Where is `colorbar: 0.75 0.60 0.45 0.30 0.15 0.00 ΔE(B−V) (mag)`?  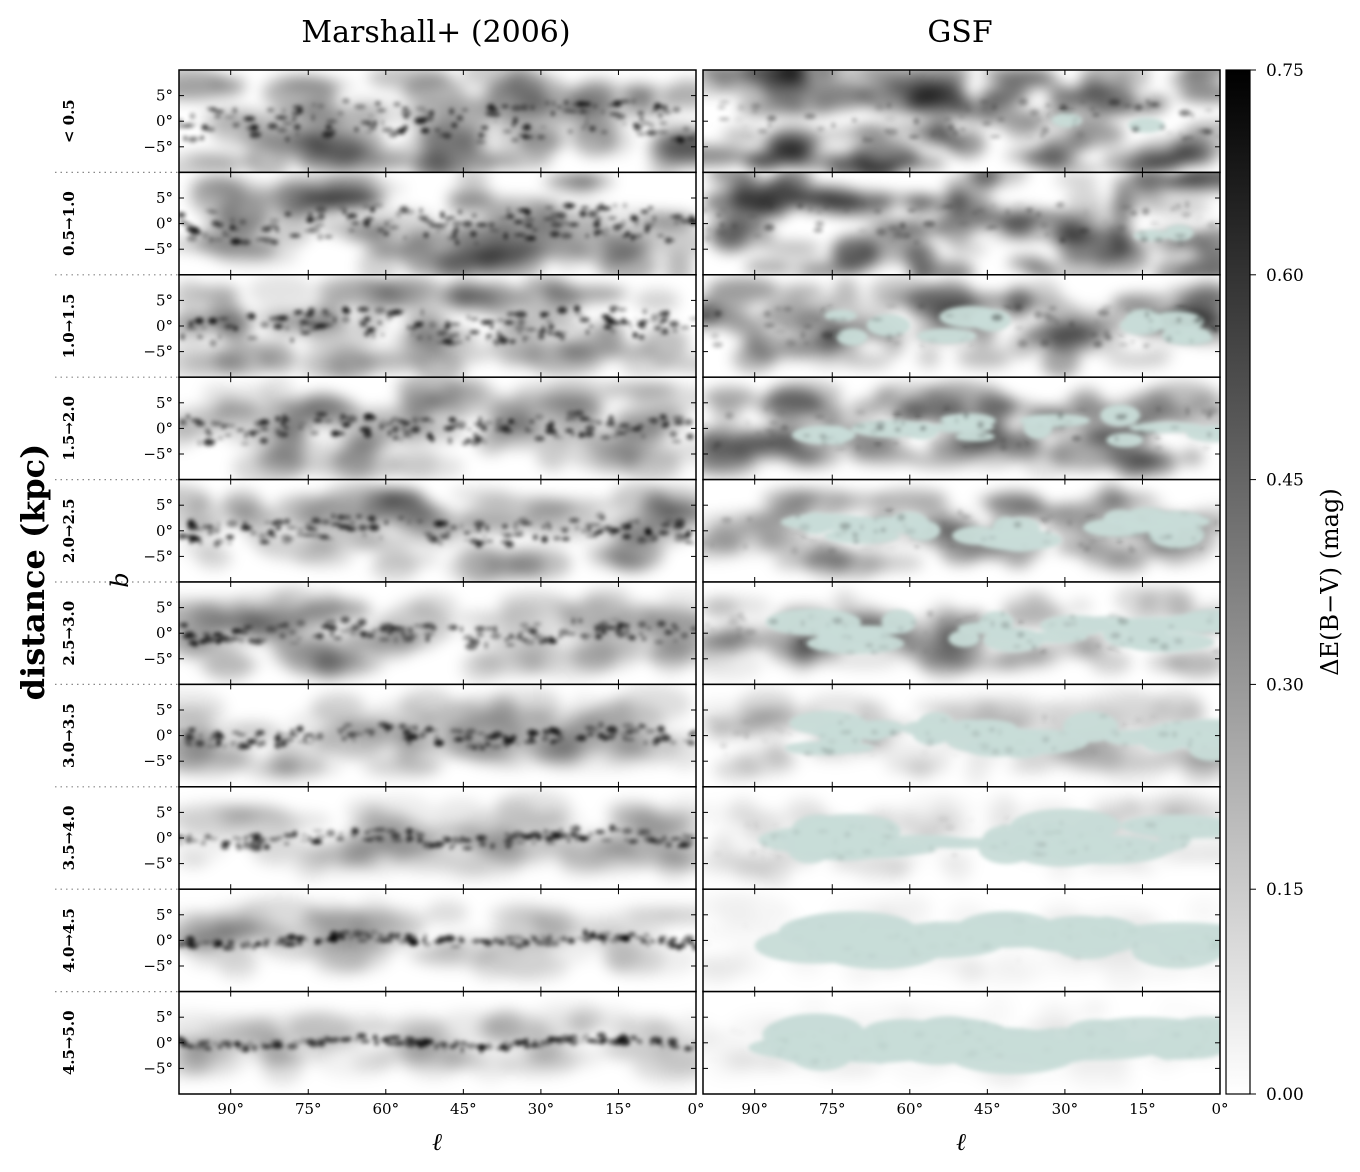
colorbar: 0.75 0.60 0.45 0.30 0.15 0.00 ΔE(B−V) (mag) is located at coordinates (1284, 583).